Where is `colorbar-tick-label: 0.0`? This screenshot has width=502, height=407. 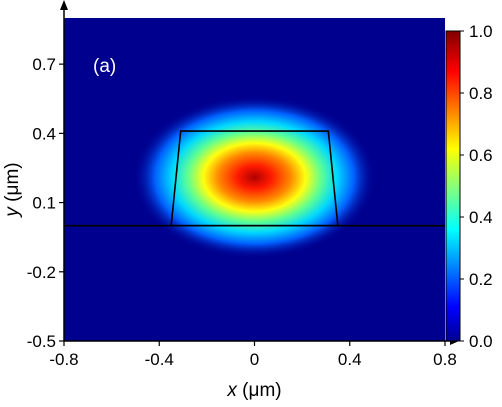 colorbar-tick-label: 0.0 is located at coordinates (481, 341).